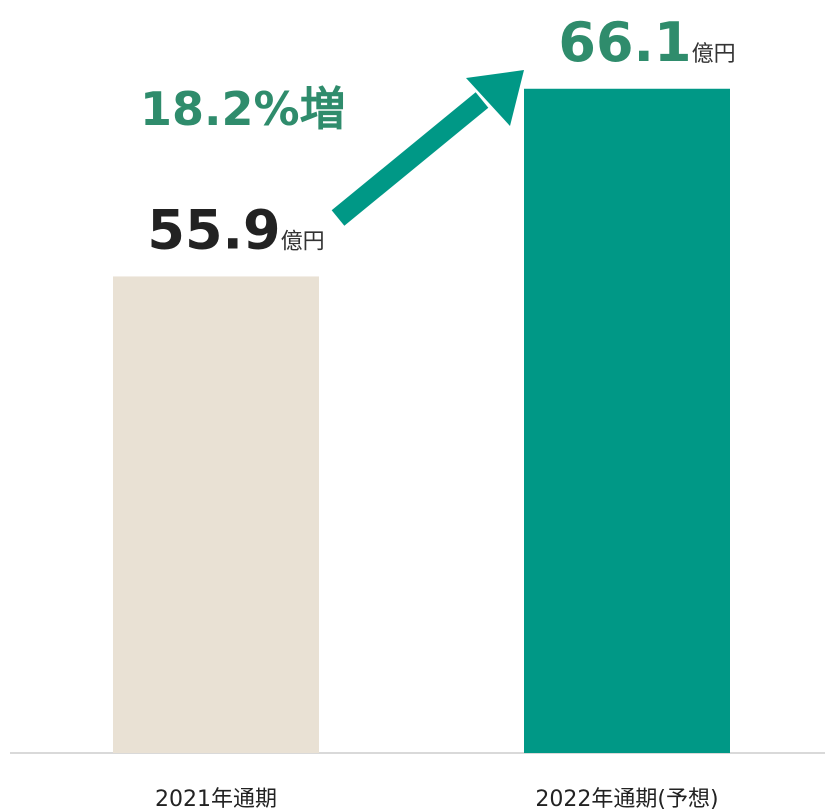  What do you see at coordinates (624, 42) in the screenshot?
I see `value-number: 66.1` at bounding box center [624, 42].